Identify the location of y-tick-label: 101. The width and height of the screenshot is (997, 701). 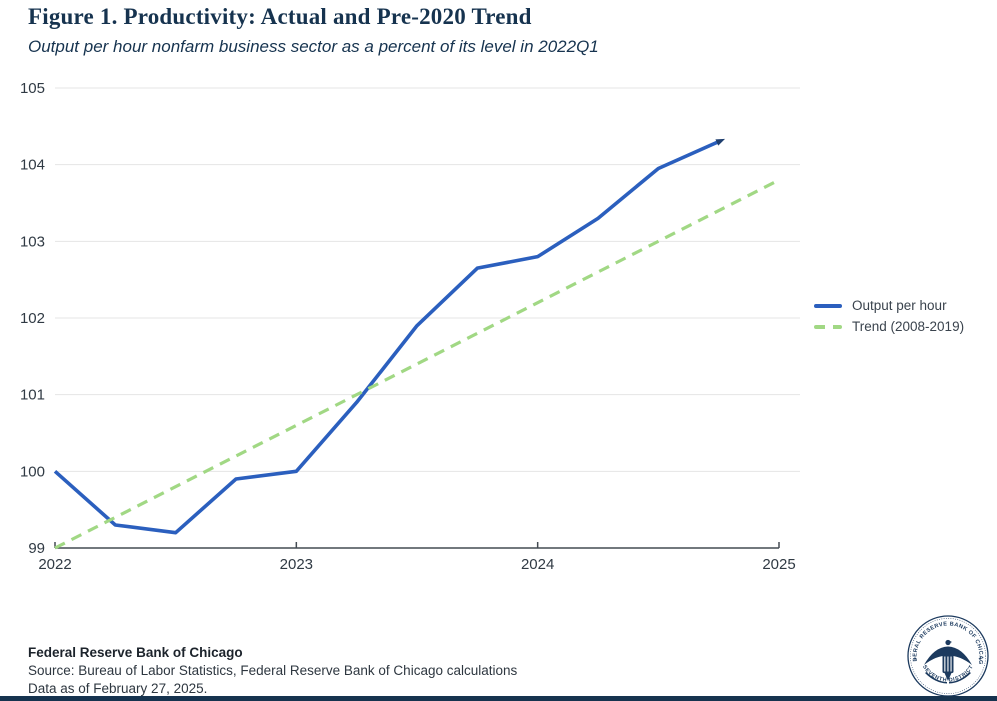
(32, 395).